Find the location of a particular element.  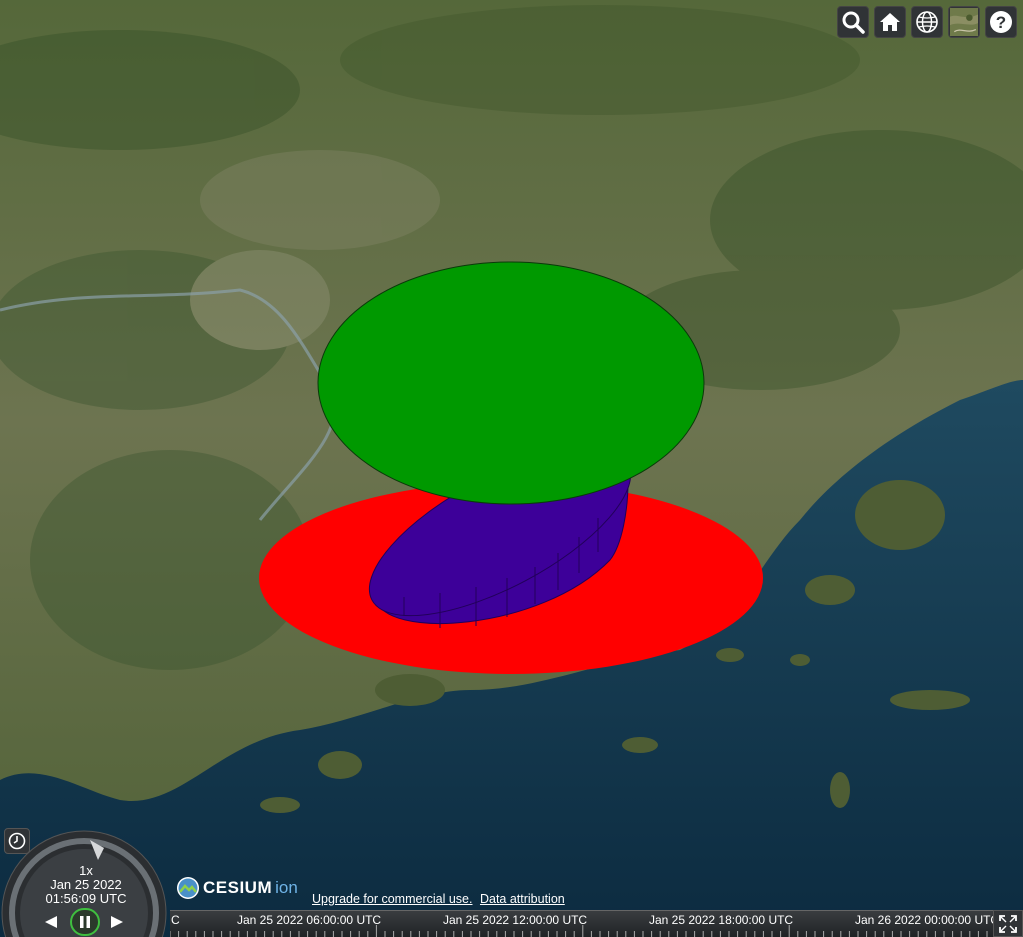

toolbar: ? is located at coordinates (927, 22).